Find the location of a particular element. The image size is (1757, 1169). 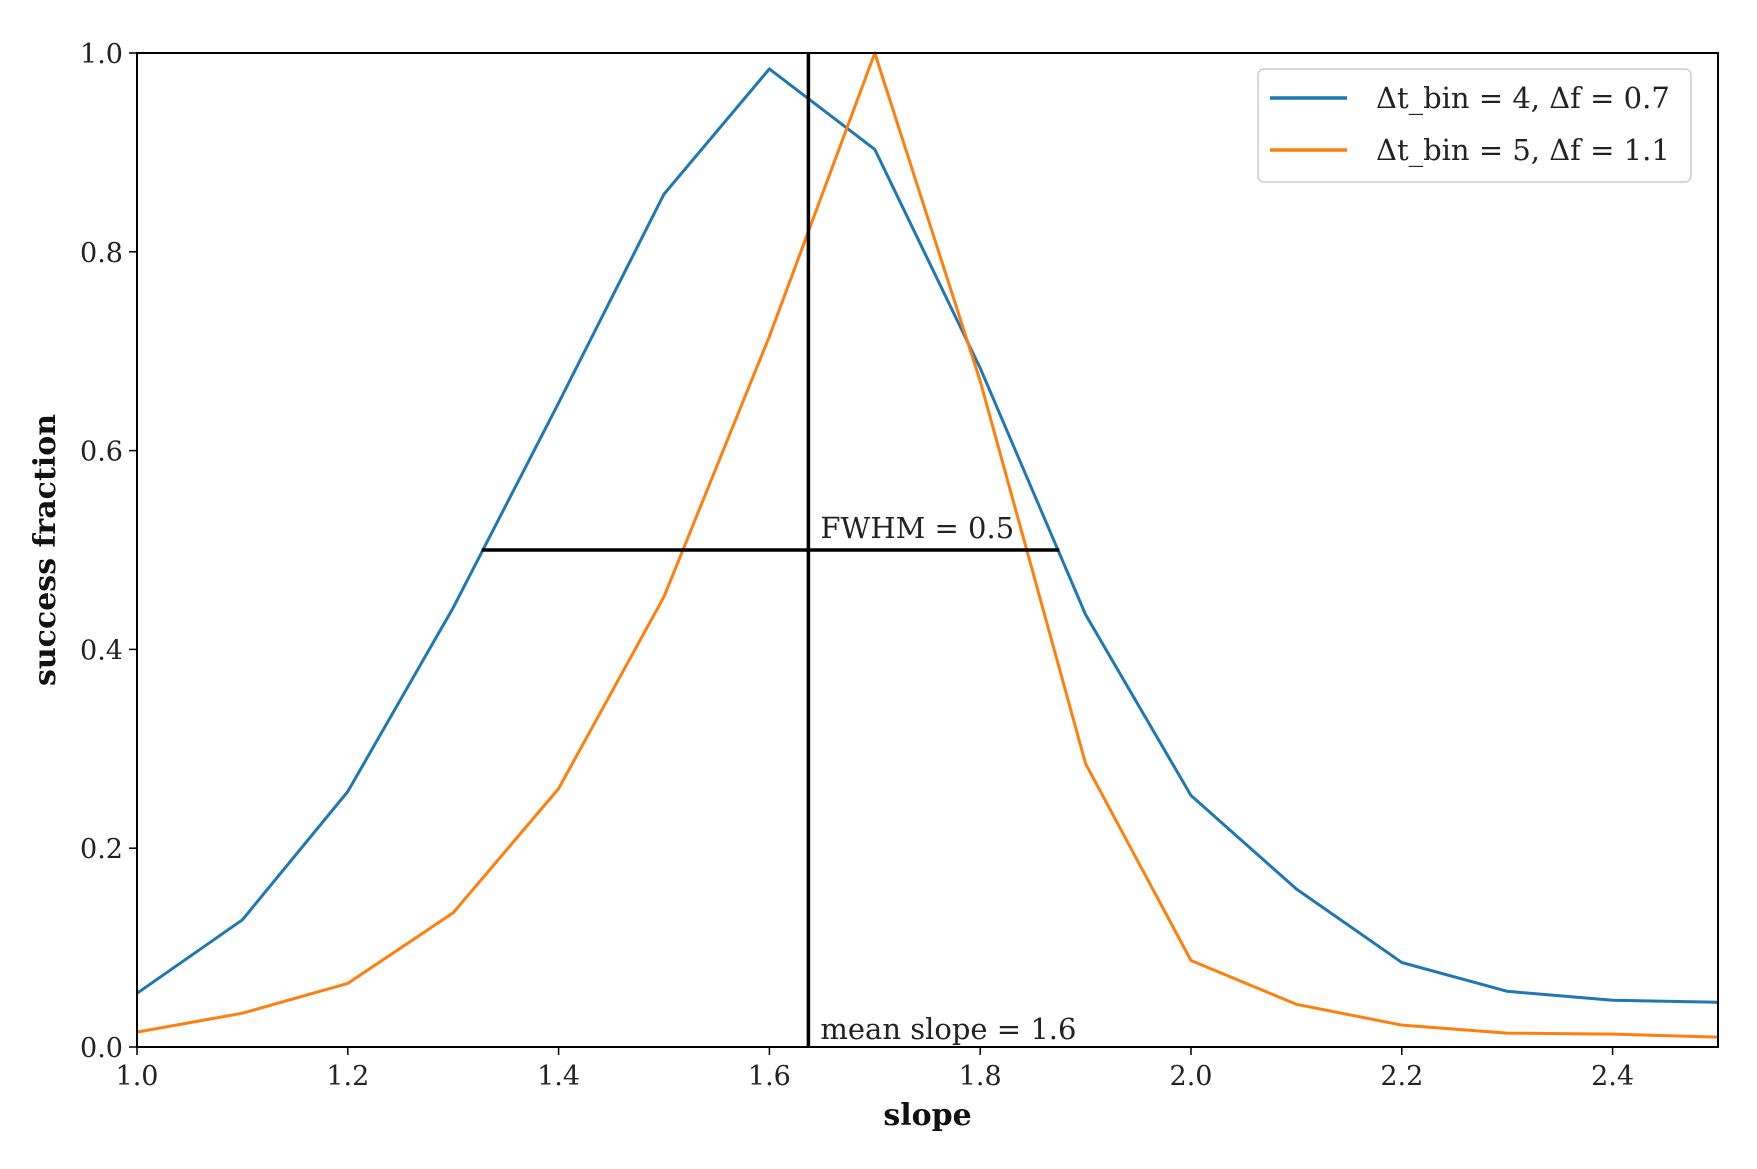

legend-box is located at coordinates (1474, 125).